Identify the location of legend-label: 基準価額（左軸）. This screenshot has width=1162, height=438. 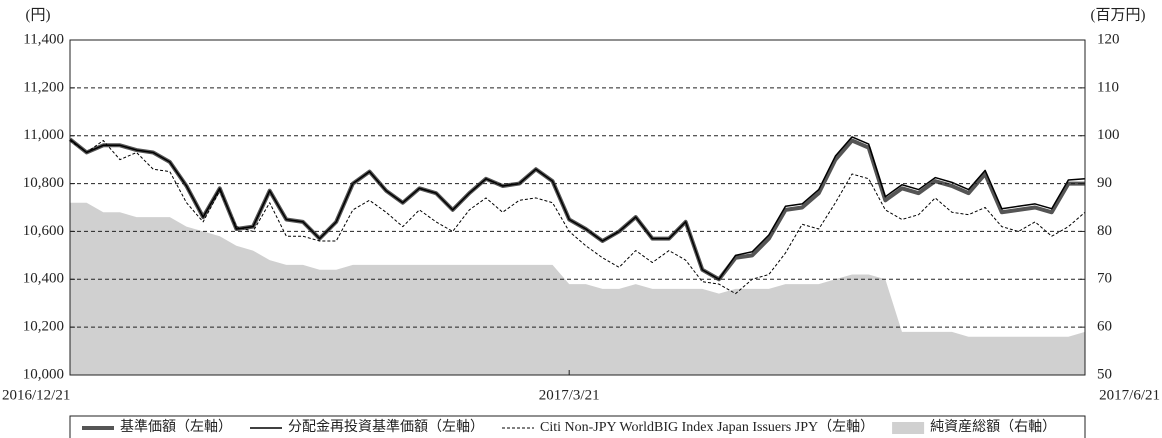
(176, 426).